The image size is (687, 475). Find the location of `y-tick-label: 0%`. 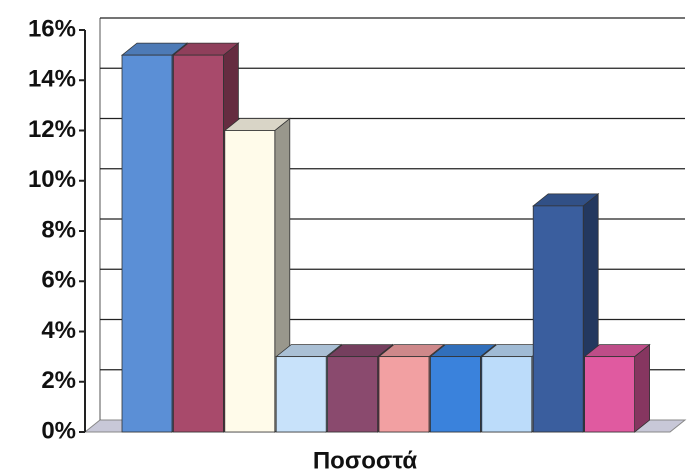

y-tick-label: 0% is located at coordinates (58, 430).